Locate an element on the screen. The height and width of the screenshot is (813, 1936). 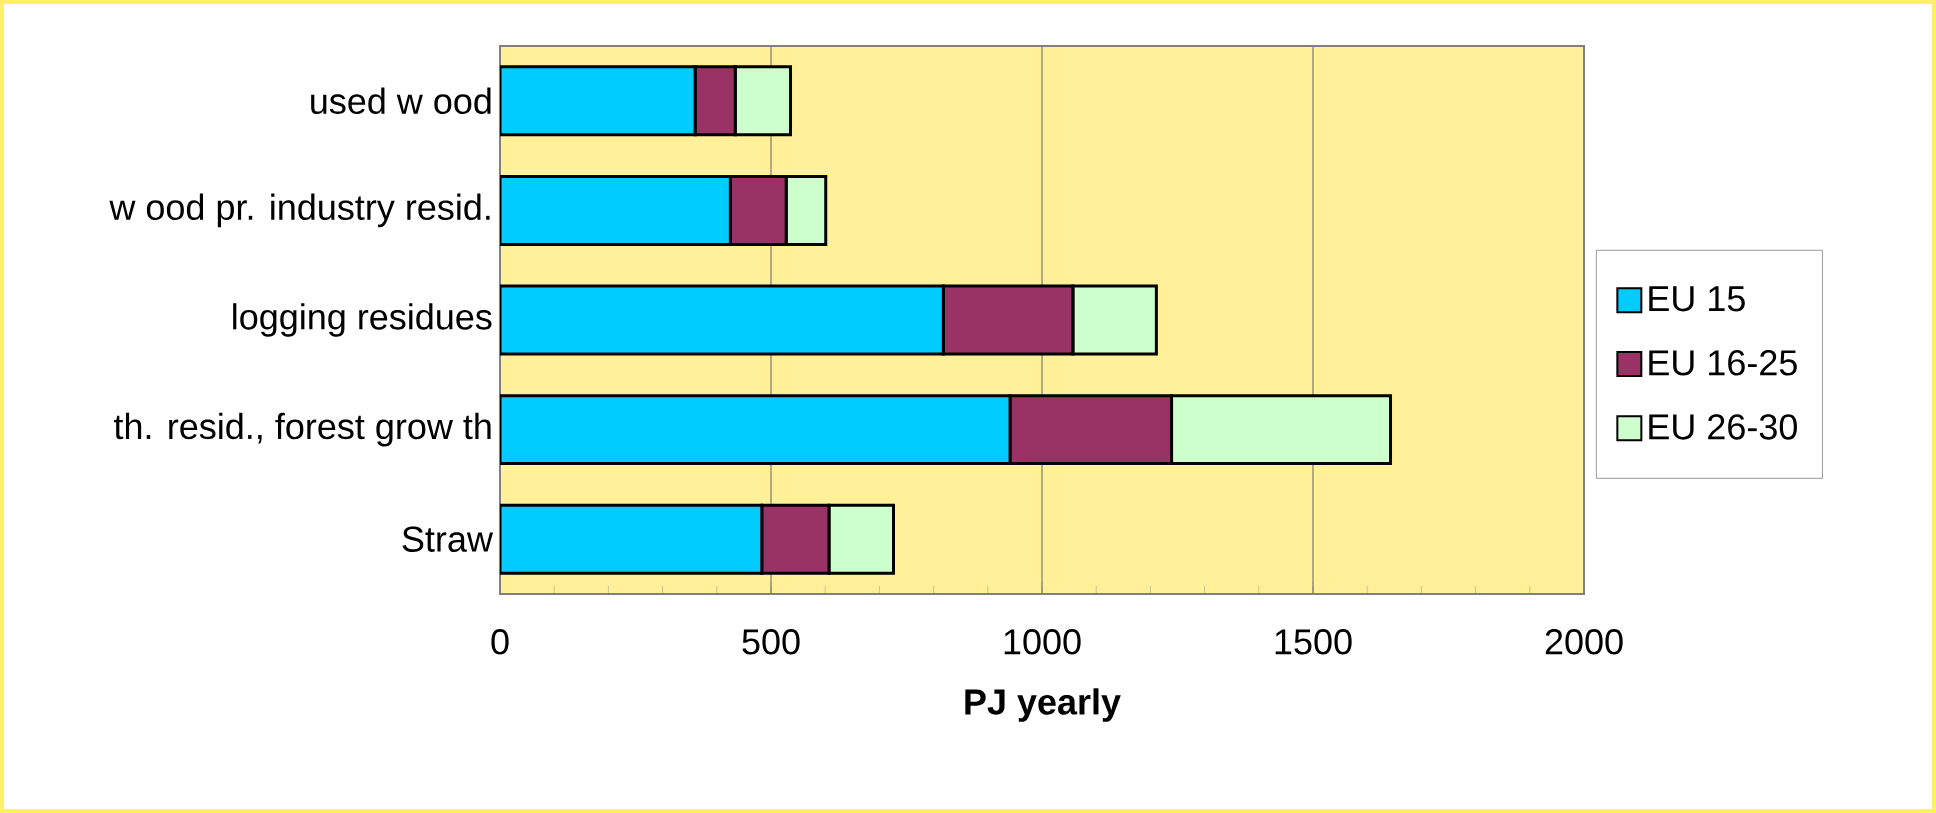
y-tick-label: th. resid., forest grow th is located at coordinates (302, 429).